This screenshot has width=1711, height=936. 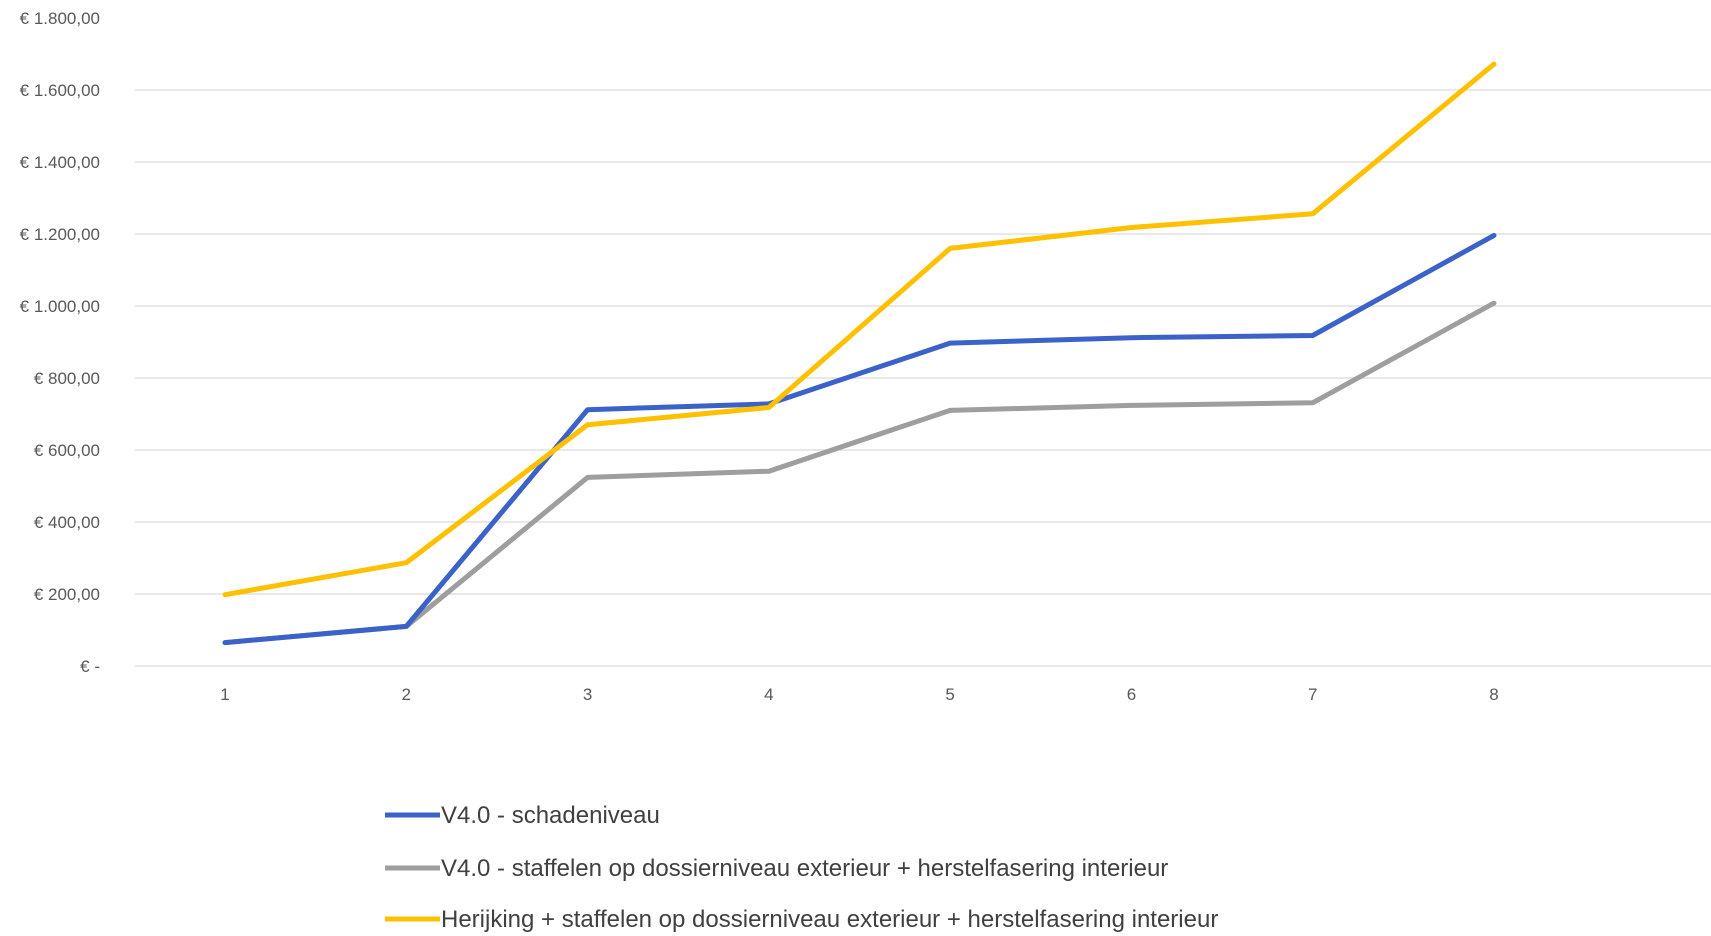 What do you see at coordinates (67, 378) in the screenshot?
I see `y-tick-label: € 800,00` at bounding box center [67, 378].